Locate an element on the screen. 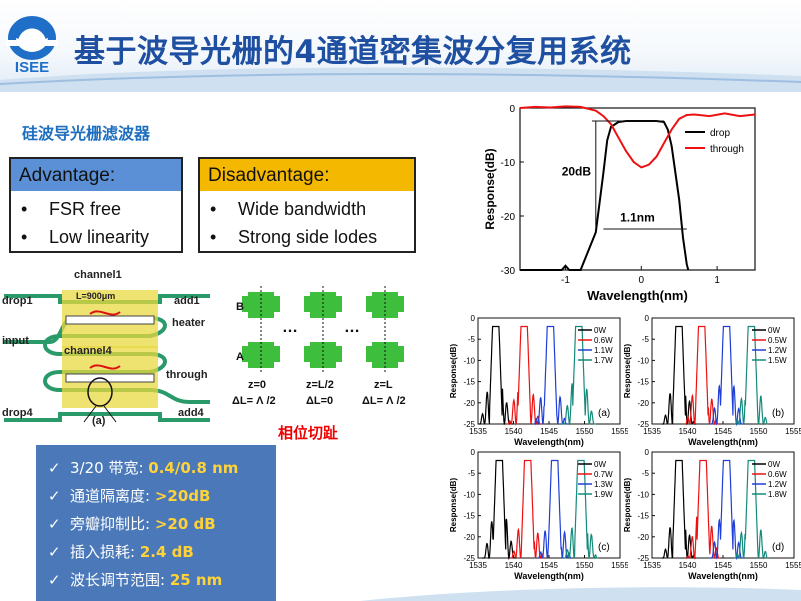  label-add4: add4 is located at coordinates (191, 413).